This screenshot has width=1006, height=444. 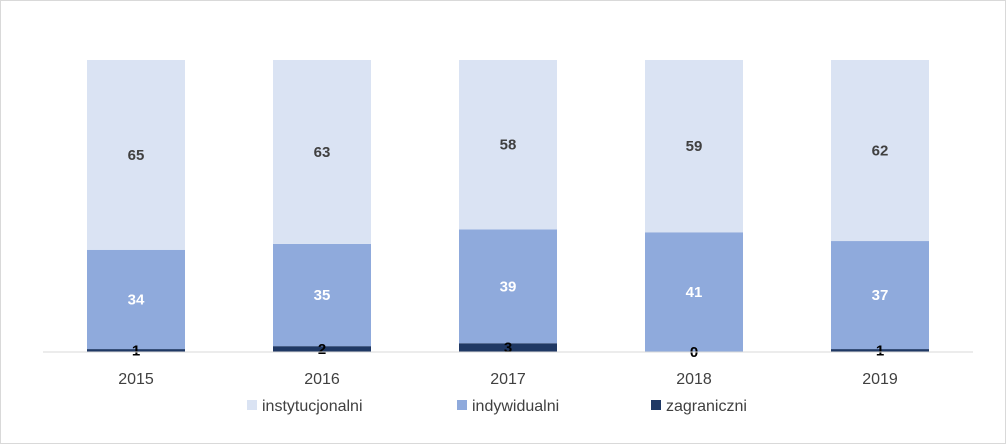 I want to click on data-label-zagraniczni-2019: 1, so click(x=880, y=351).